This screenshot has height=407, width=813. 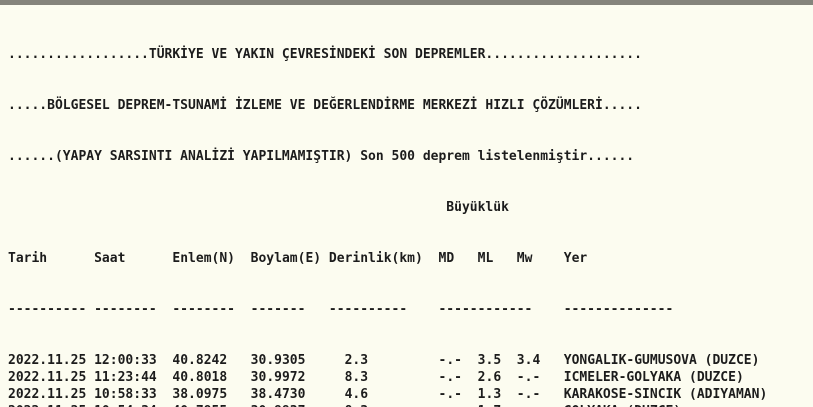 I want to click on column-header-enlemn: Enlem(N), so click(x=180, y=258).